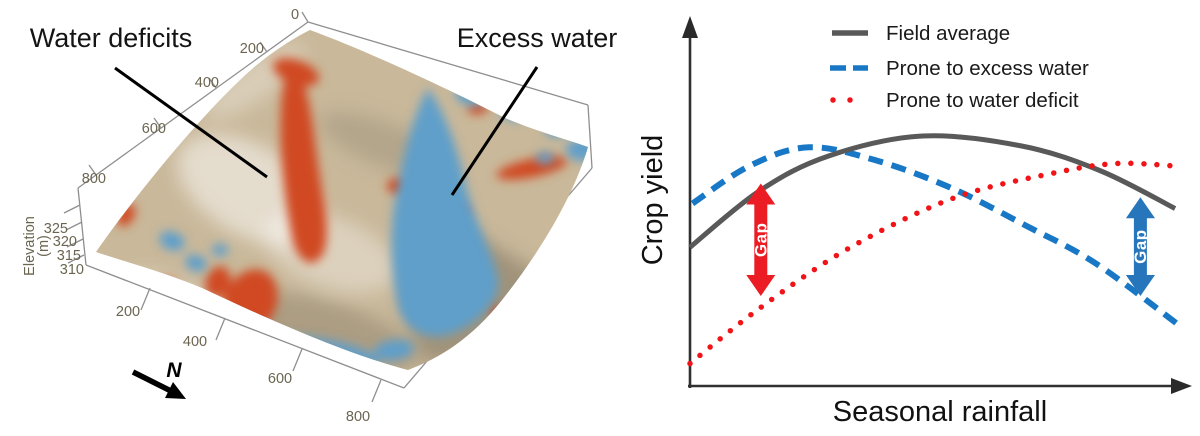 This screenshot has width=1200, height=436. I want to click on tick-600: 600, so click(154, 129).